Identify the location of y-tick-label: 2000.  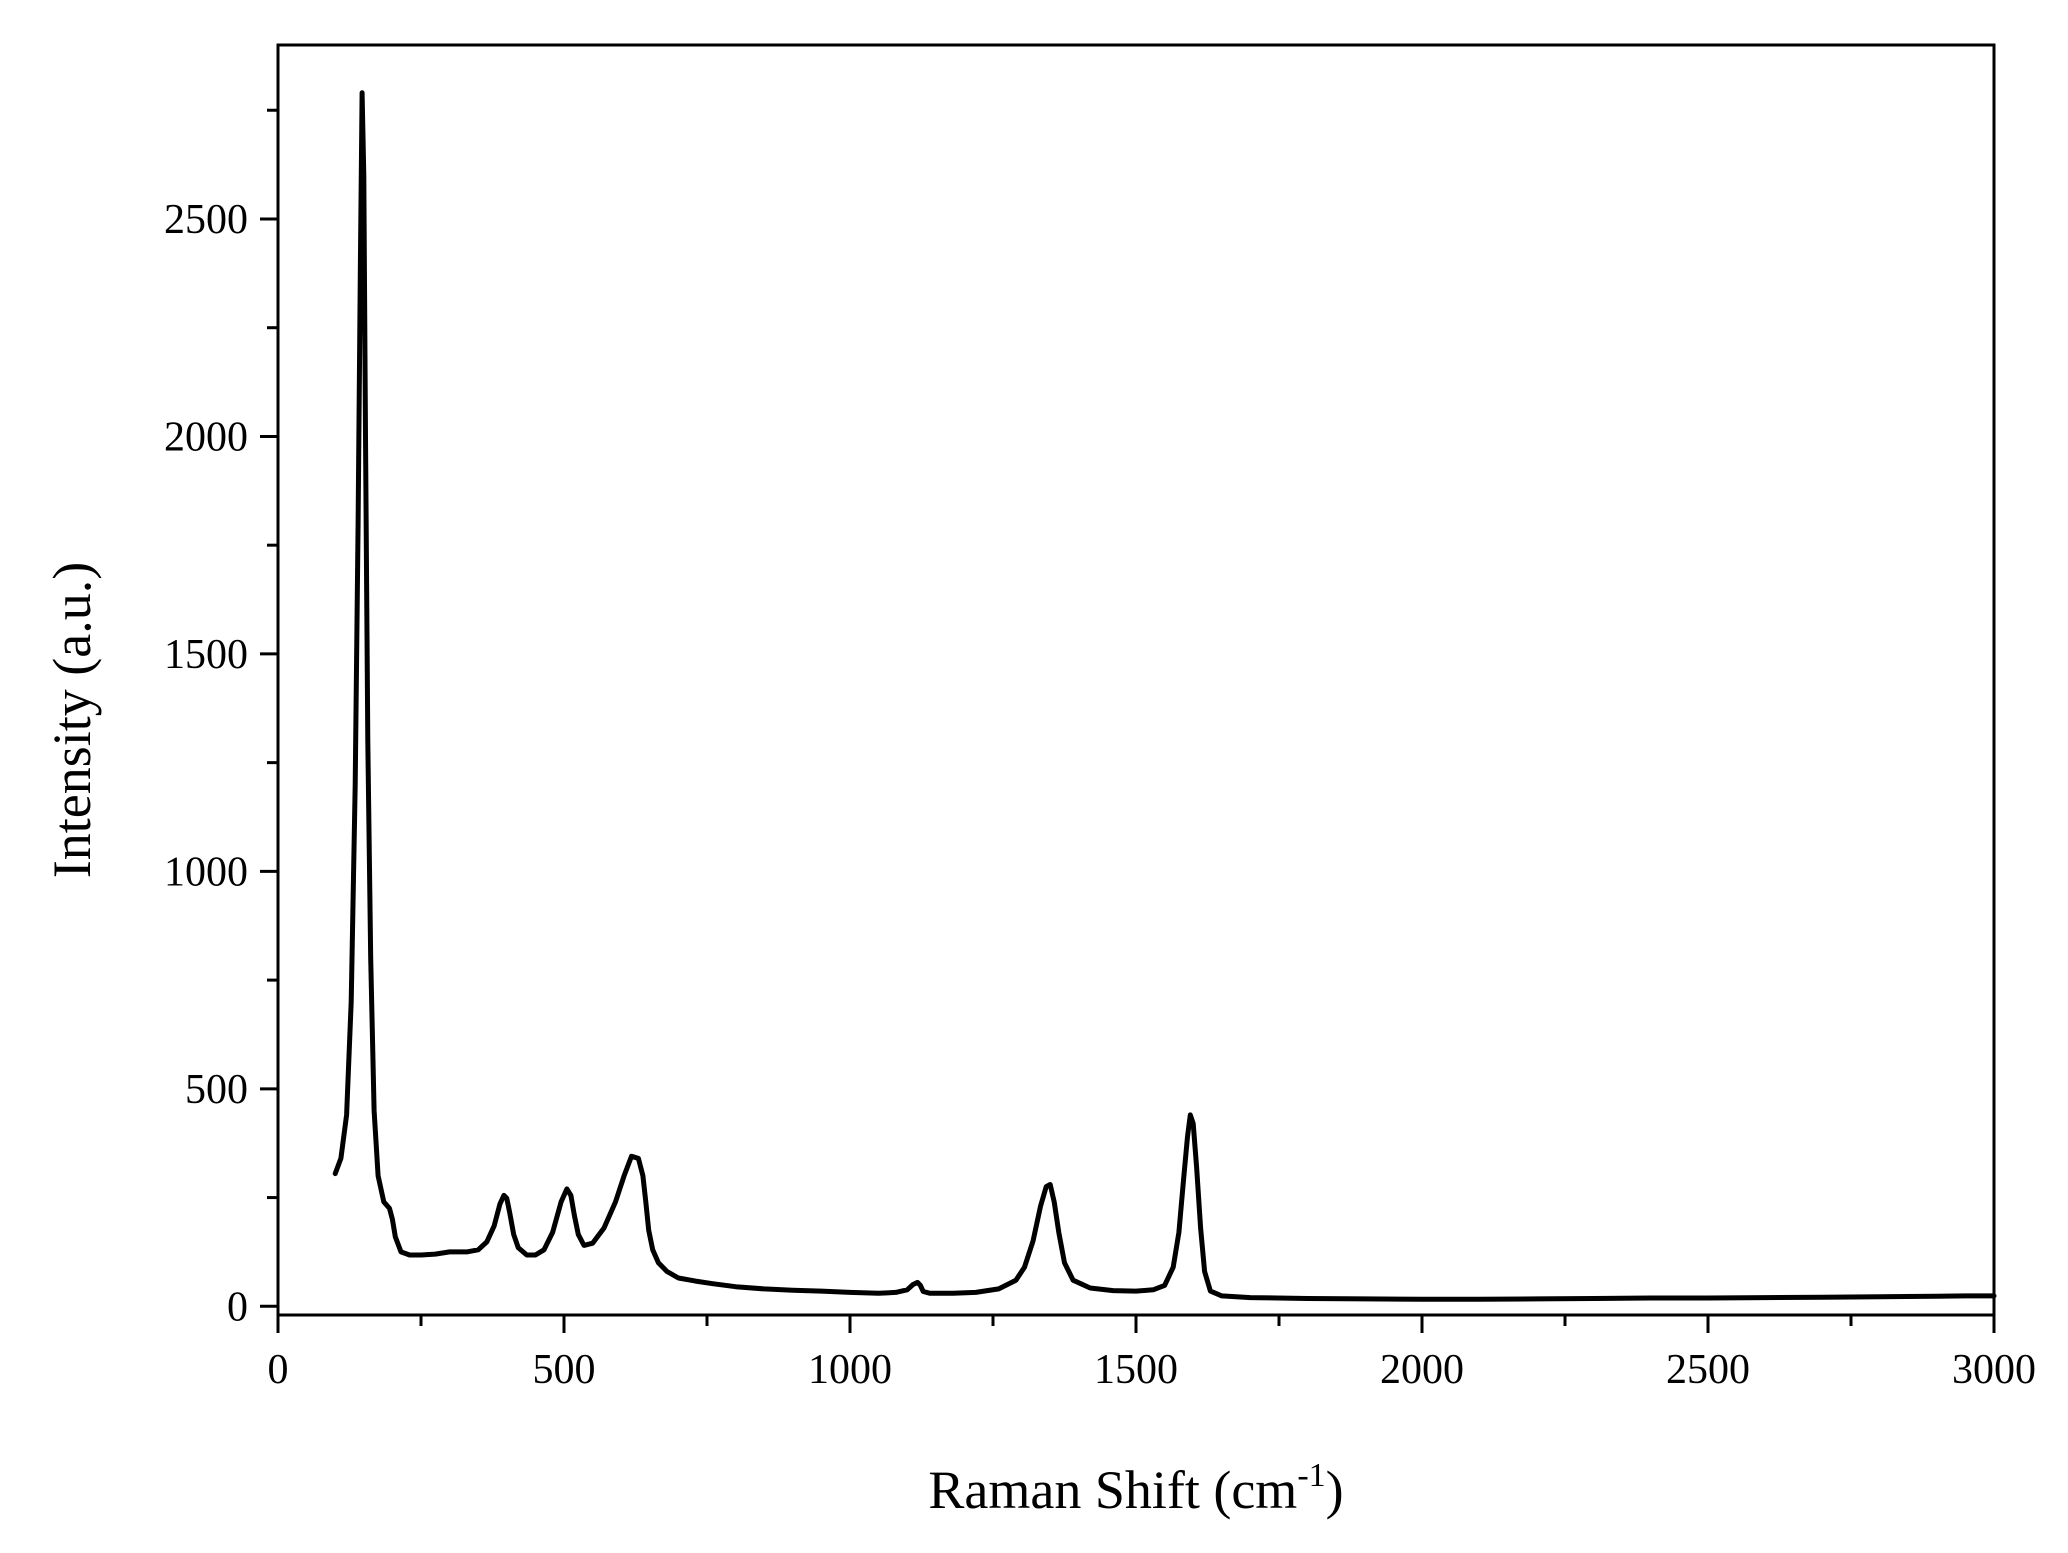
(206, 437).